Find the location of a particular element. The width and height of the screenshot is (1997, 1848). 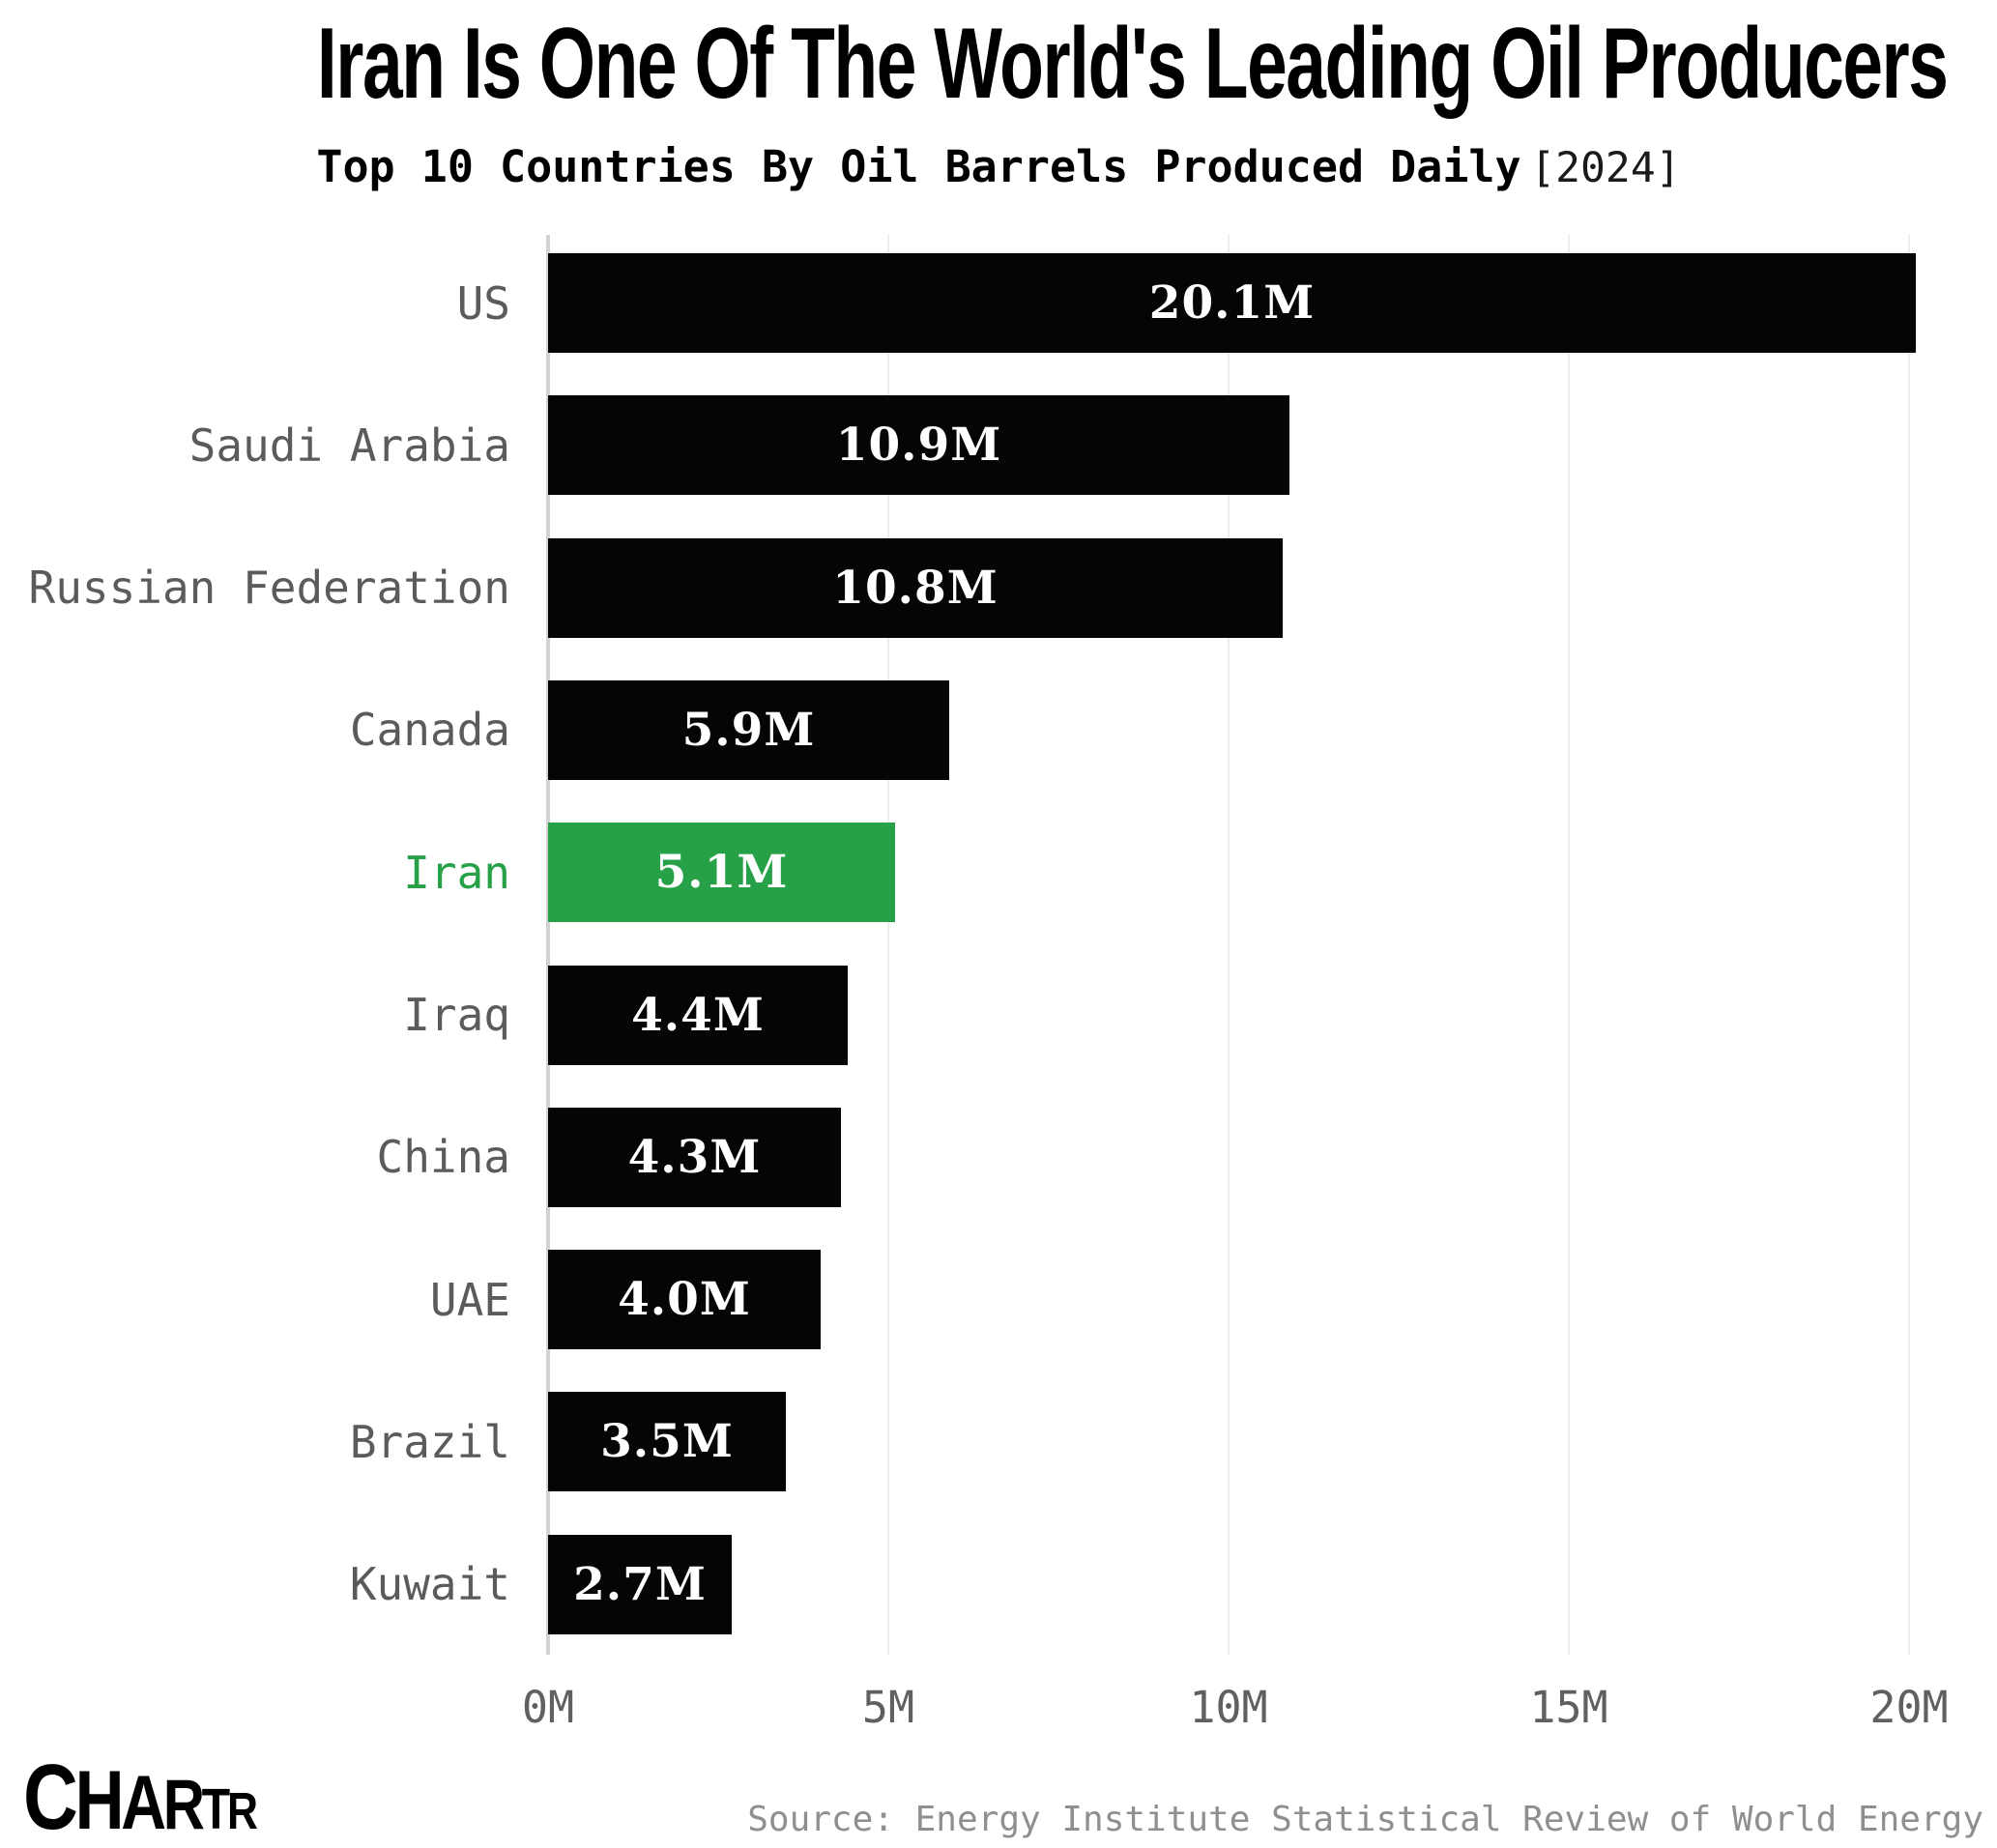

bar-value-label: 3.5M is located at coordinates (667, 1442).